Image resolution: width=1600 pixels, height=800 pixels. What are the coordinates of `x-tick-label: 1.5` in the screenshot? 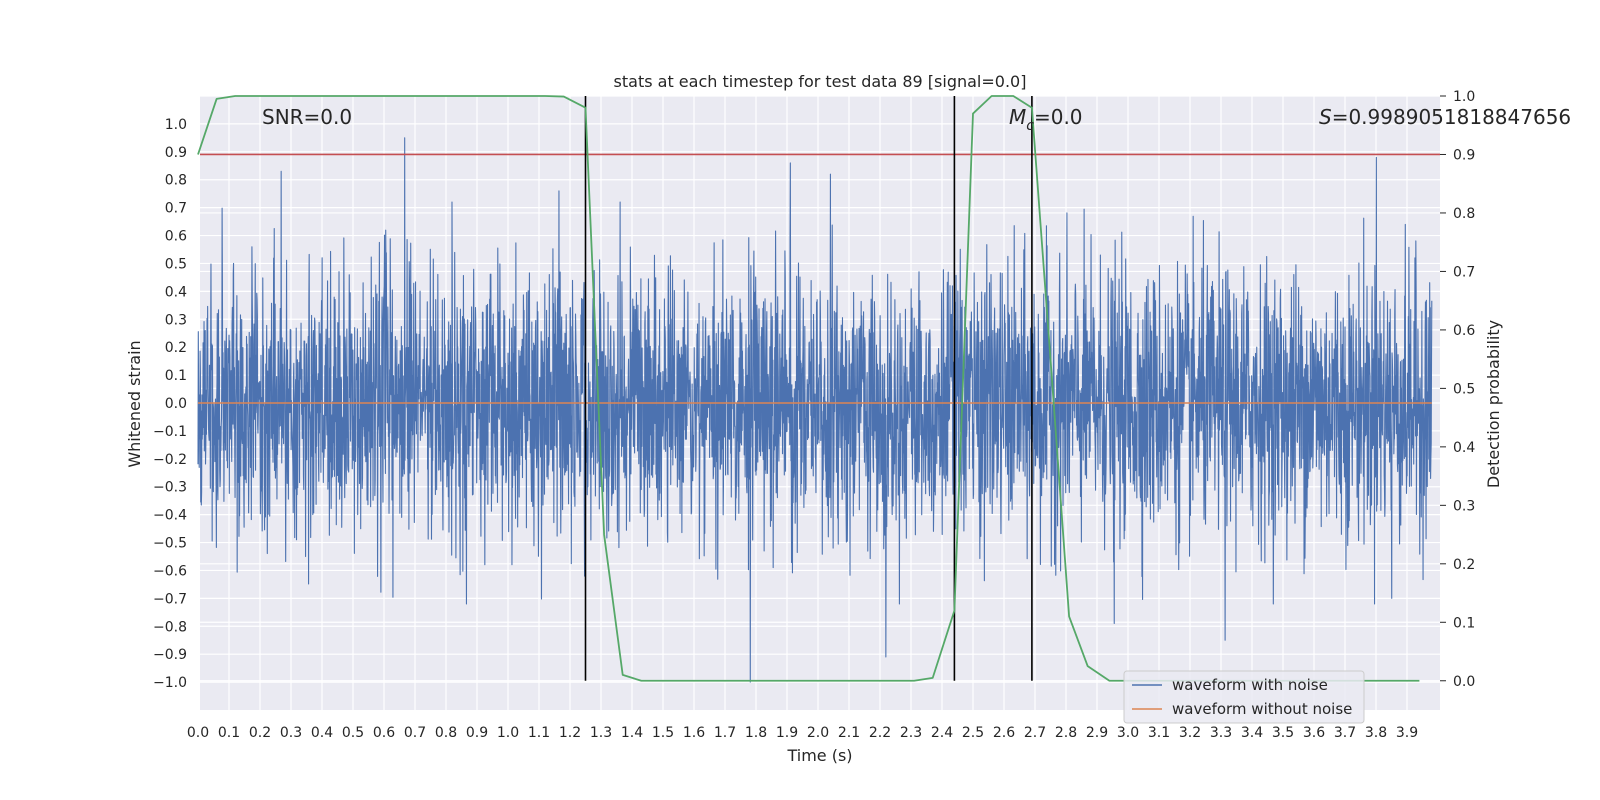 It's located at (663, 733).